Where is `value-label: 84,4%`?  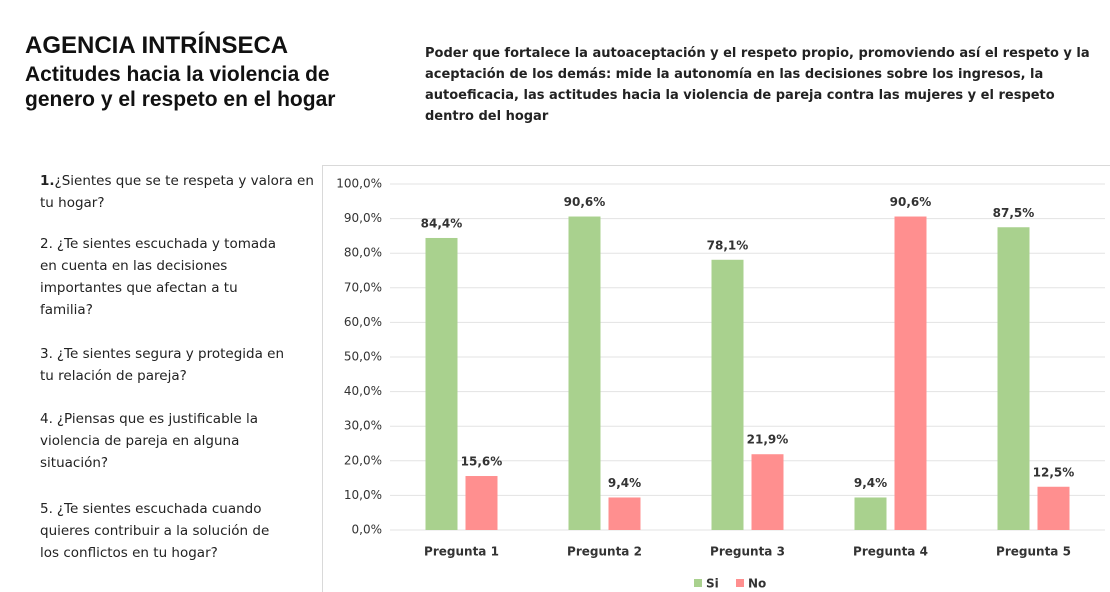
value-label: 84,4% is located at coordinates (442, 223).